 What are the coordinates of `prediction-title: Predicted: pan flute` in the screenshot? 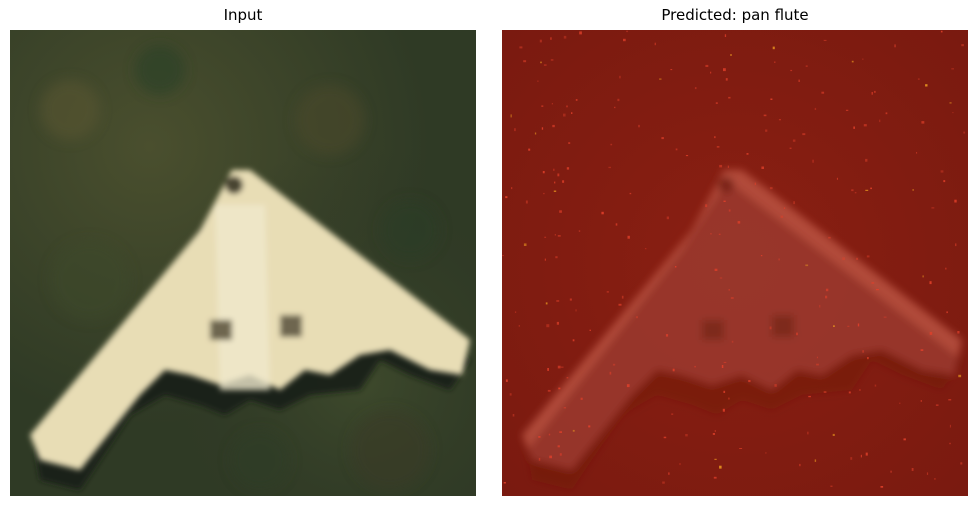 It's located at (735, 15).